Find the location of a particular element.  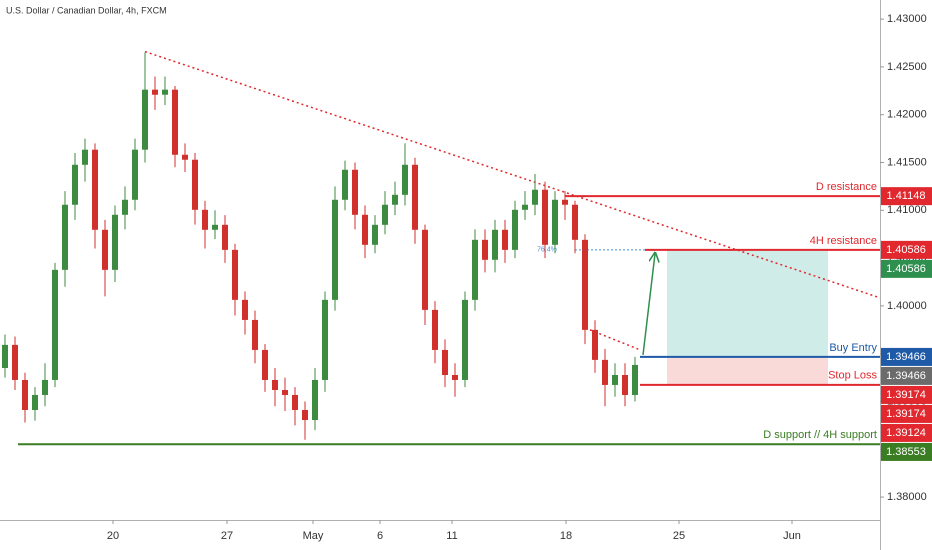

y-tick-label: 1.41500 is located at coordinates (907, 162).